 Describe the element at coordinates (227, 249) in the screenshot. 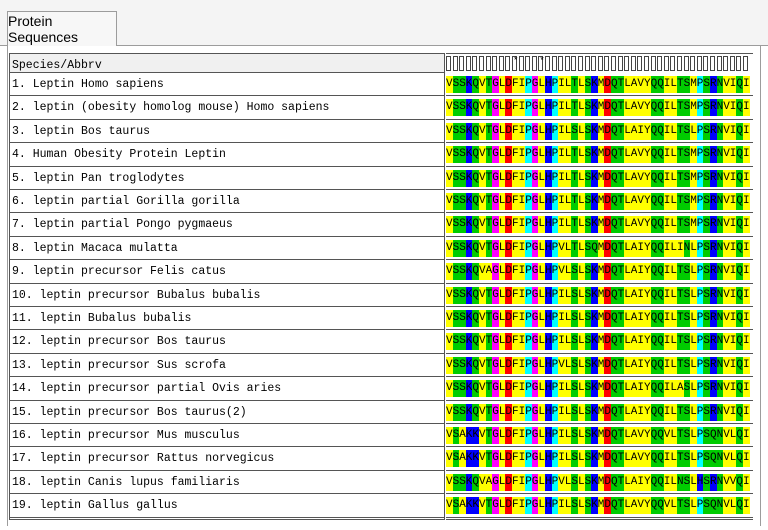

I see `sequence-name-row: 8. leptin Macaca mulatta` at that location.